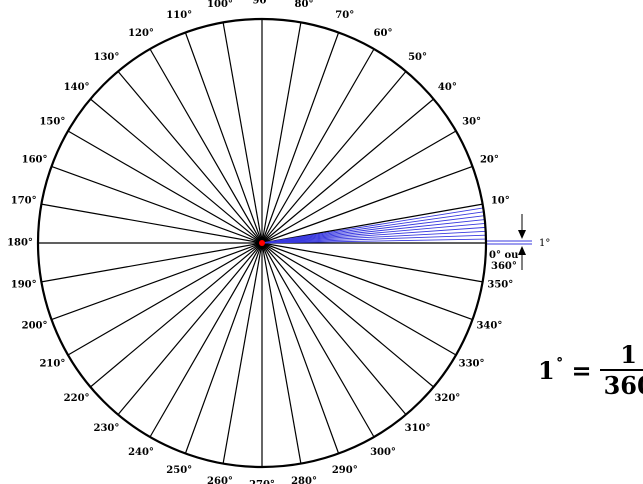 This screenshot has height=484, width=643. I want to click on label-320-deg: 320°, so click(447, 398).